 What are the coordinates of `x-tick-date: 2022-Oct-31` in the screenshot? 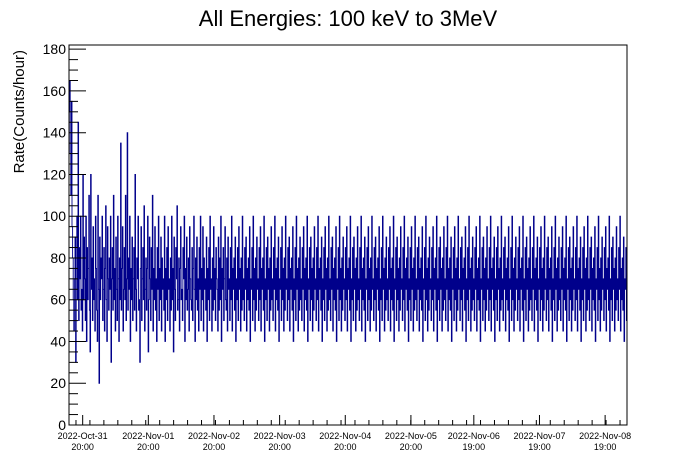 It's located at (83, 436).